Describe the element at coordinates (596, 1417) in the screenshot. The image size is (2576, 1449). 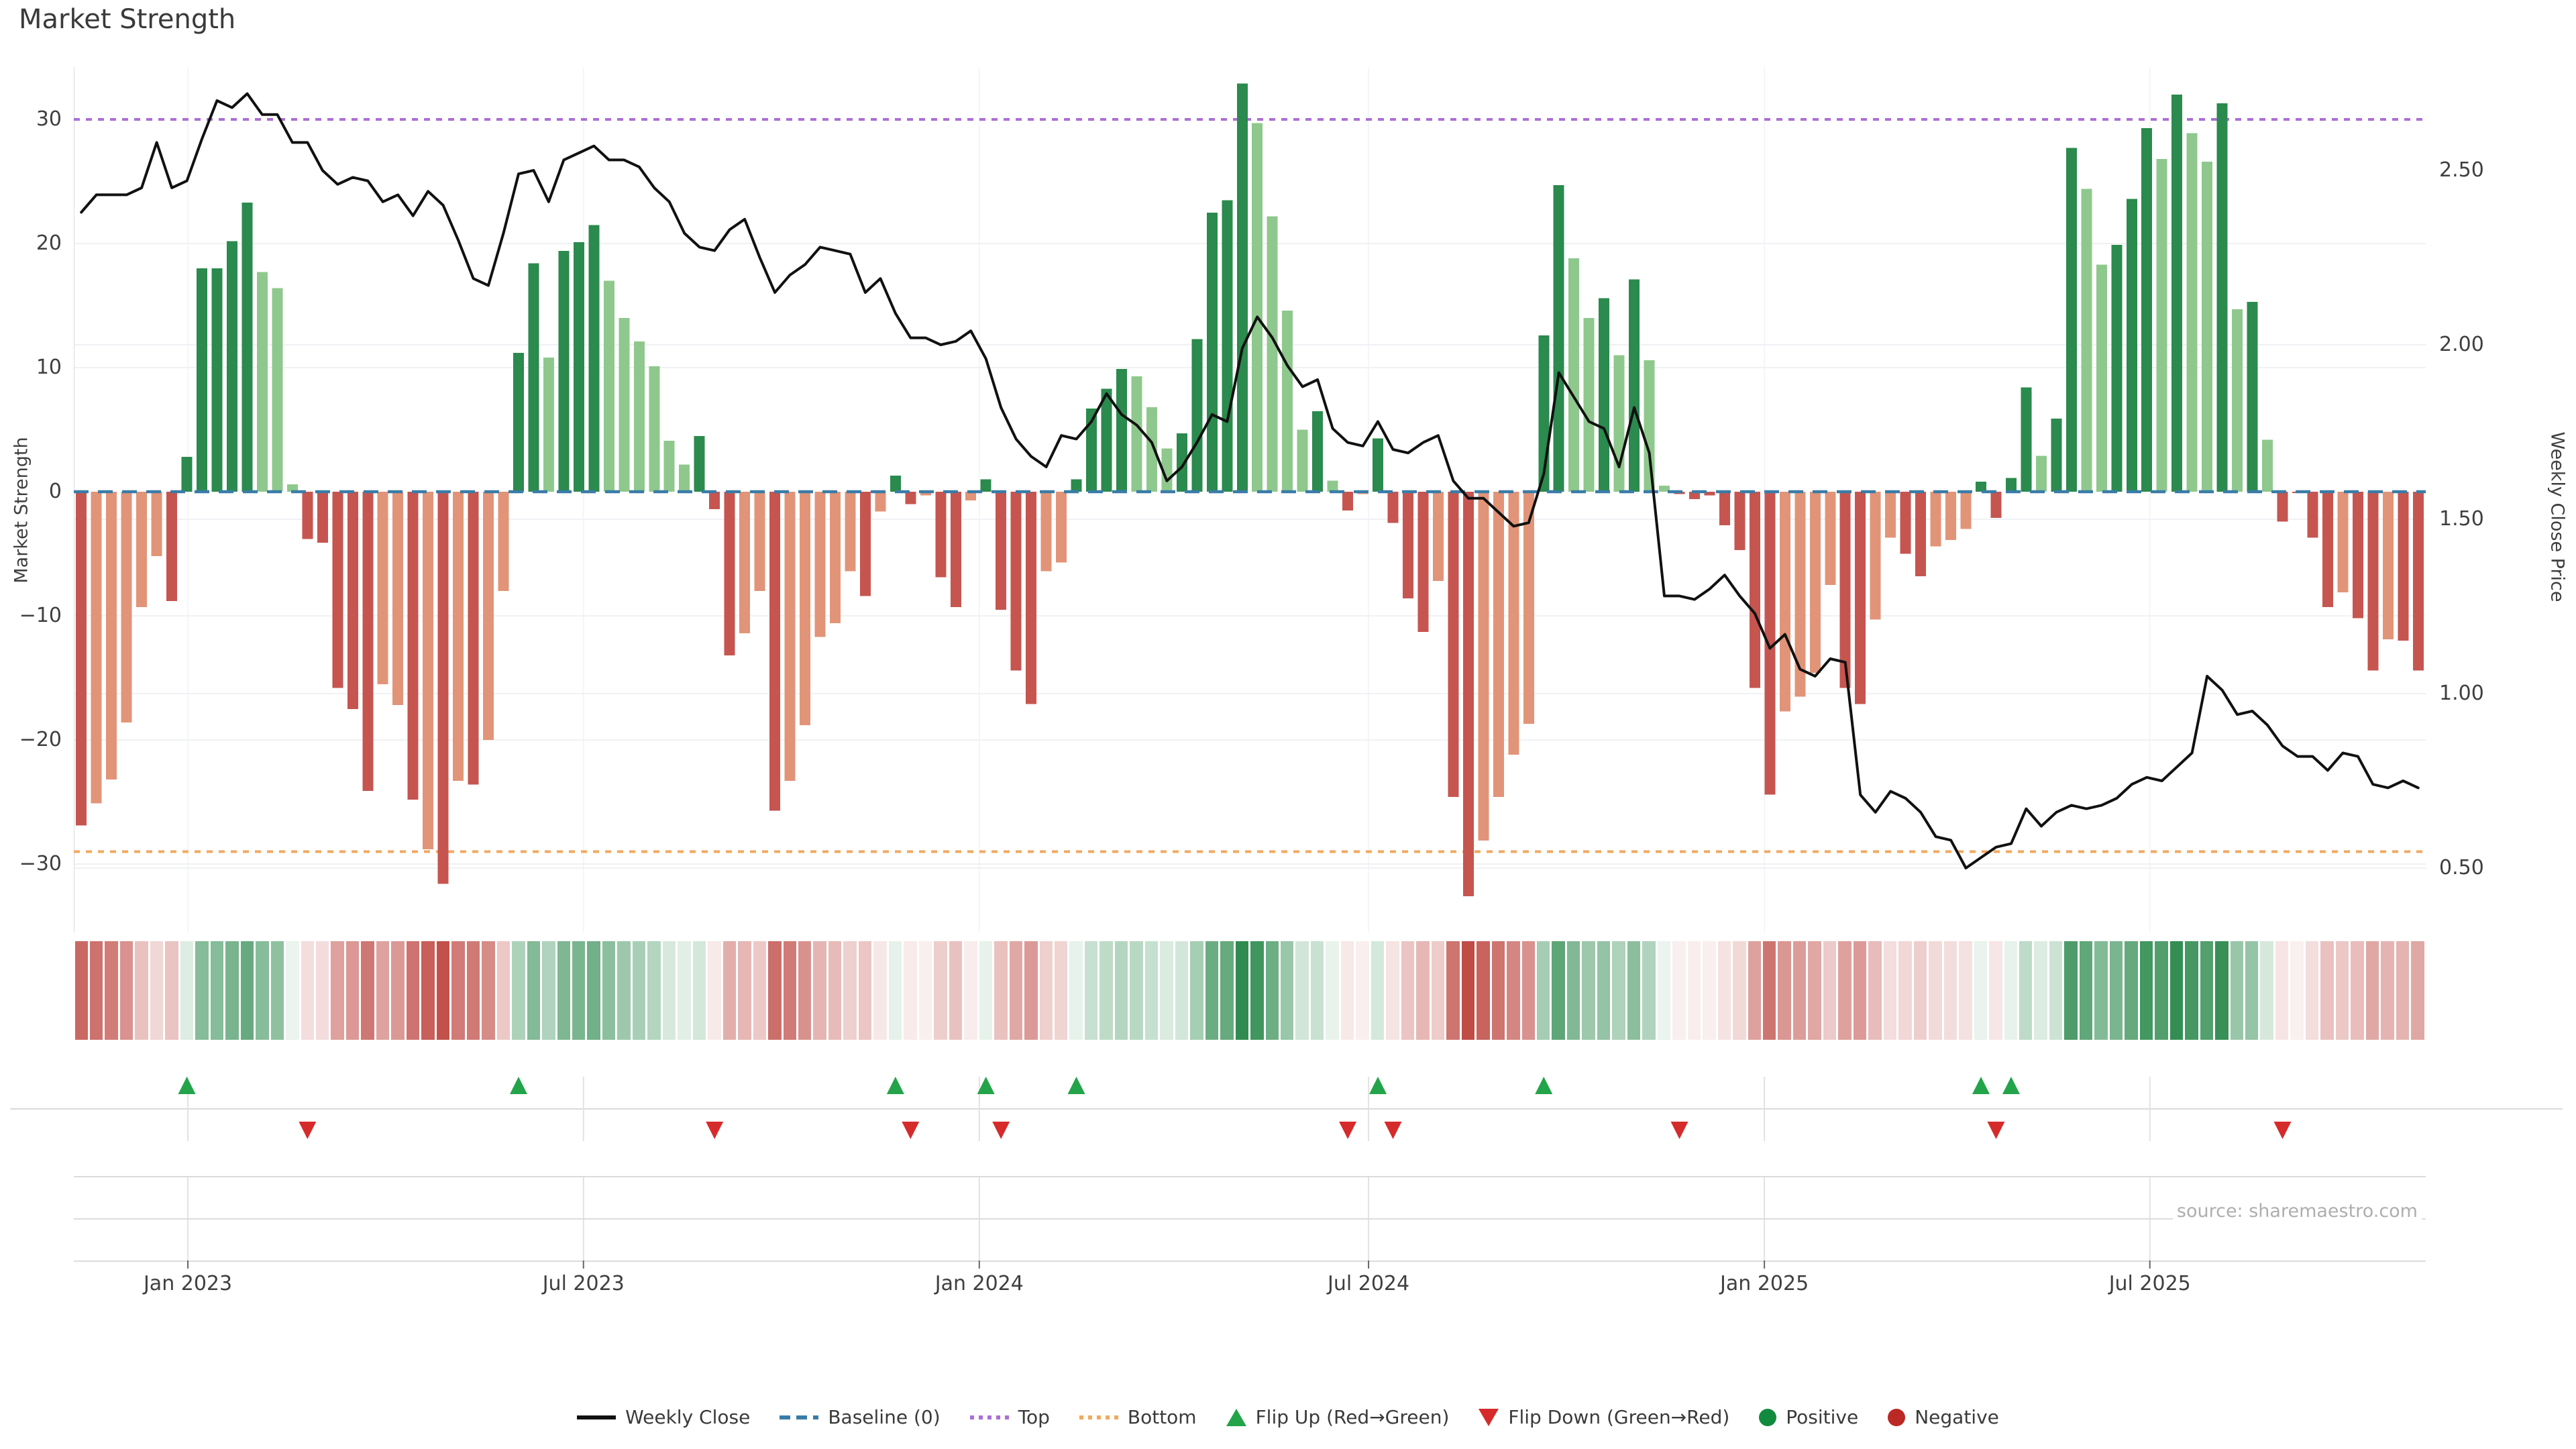
I see `weekly-close-line-swatch` at that location.